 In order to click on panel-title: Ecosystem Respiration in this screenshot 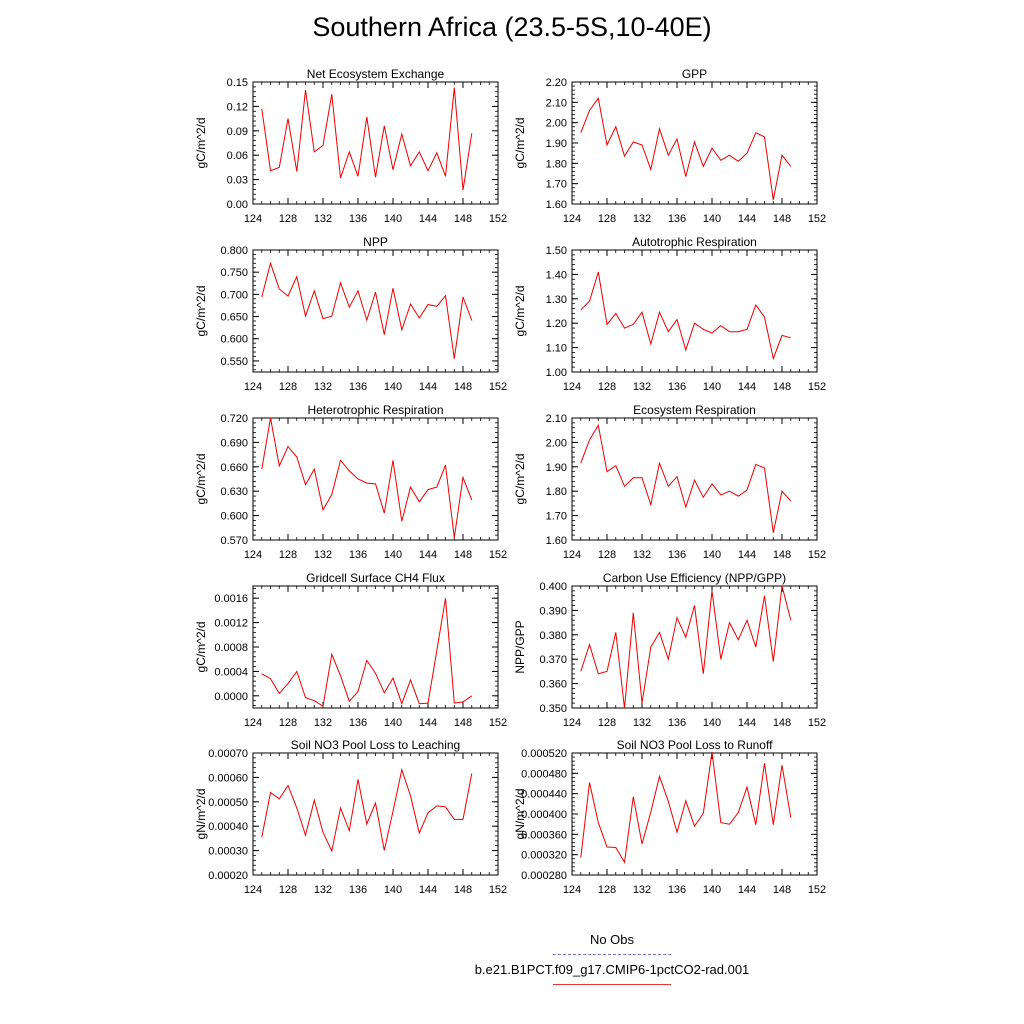, I will do `click(694, 410)`.